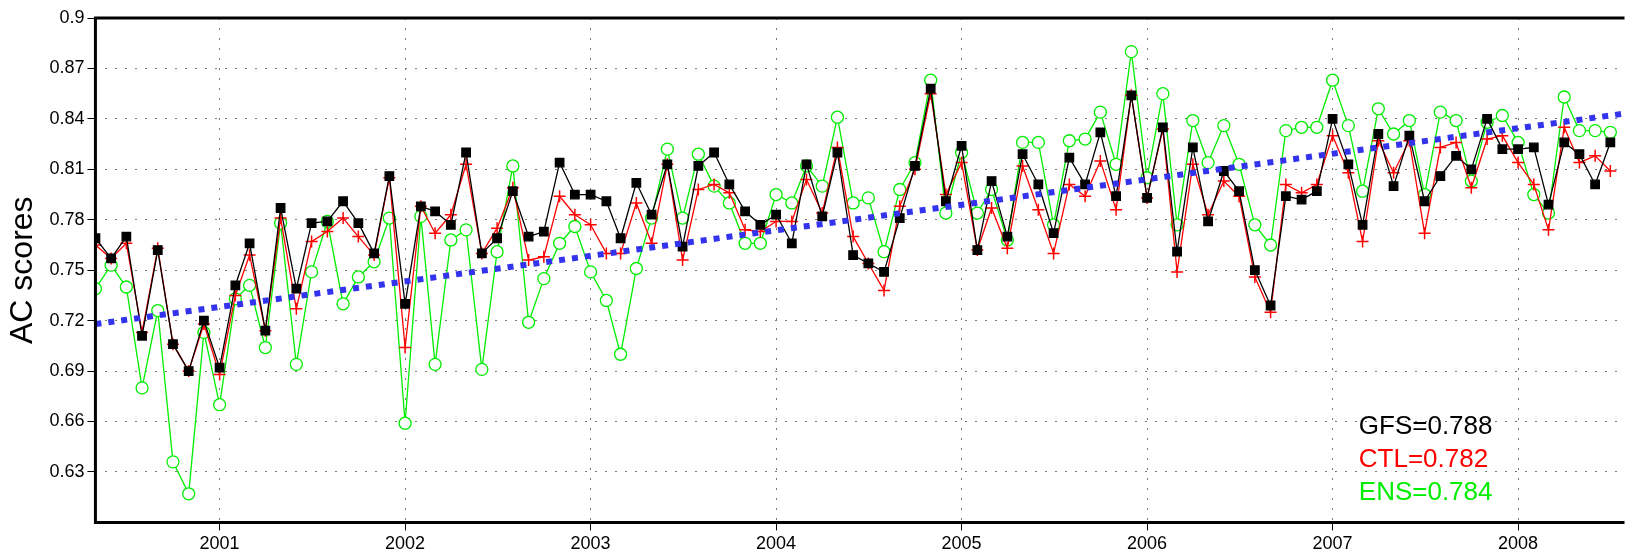 This screenshot has height=558, width=1630. Describe the element at coordinates (72, 16) in the screenshot. I see `y-tick-label: 0.9` at that location.